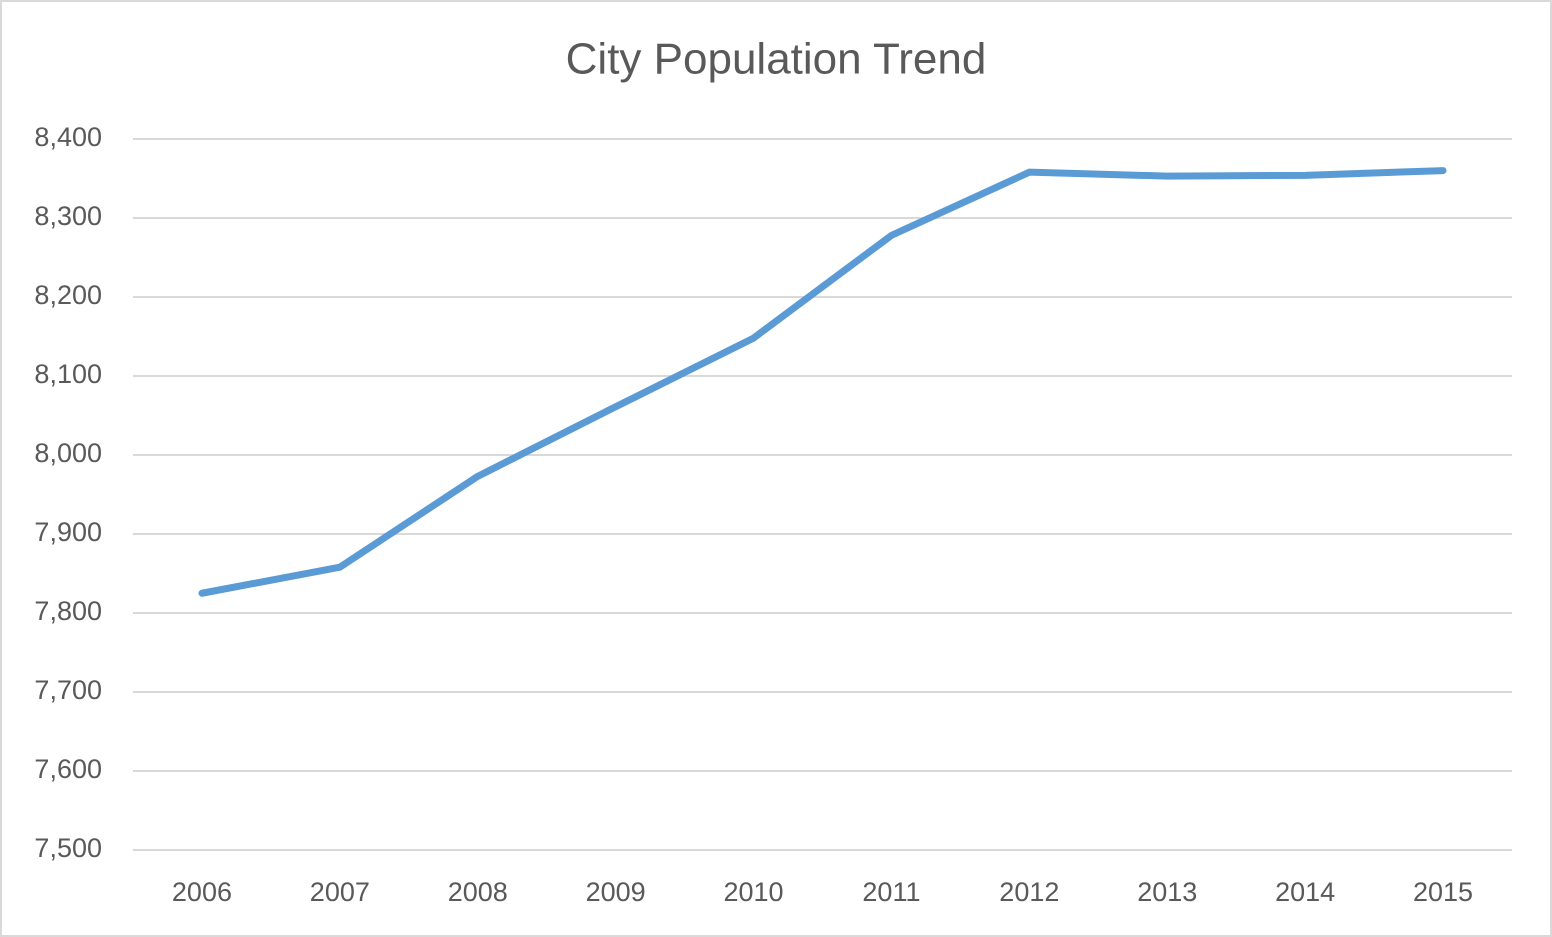  Describe the element at coordinates (68, 532) in the screenshot. I see `y-tick-label: 7,900` at that location.